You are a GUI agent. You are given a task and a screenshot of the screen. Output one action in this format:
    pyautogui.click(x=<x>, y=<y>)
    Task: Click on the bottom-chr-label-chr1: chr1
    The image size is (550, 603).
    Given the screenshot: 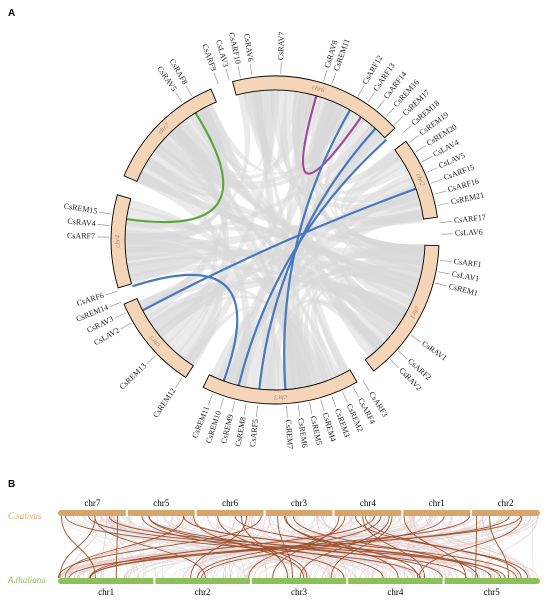 What is the action you would take?
    pyautogui.click(x=106, y=592)
    